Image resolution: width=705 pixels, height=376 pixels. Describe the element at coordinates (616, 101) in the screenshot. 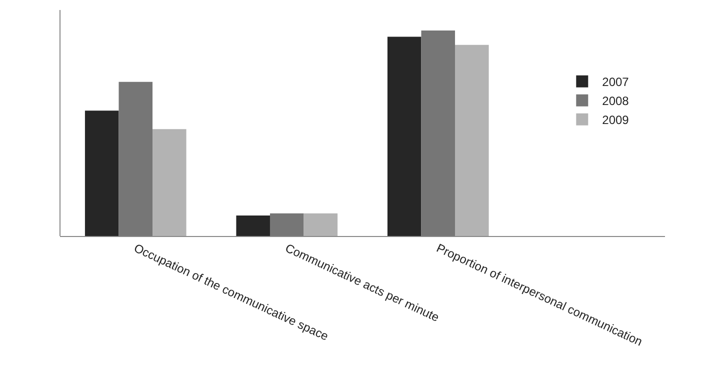

I see `legend-label: 2008` at that location.